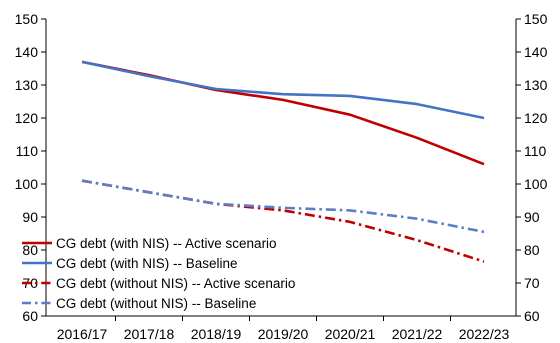  What do you see at coordinates (532, 283) in the screenshot?
I see `right-tick-label: 70` at bounding box center [532, 283].